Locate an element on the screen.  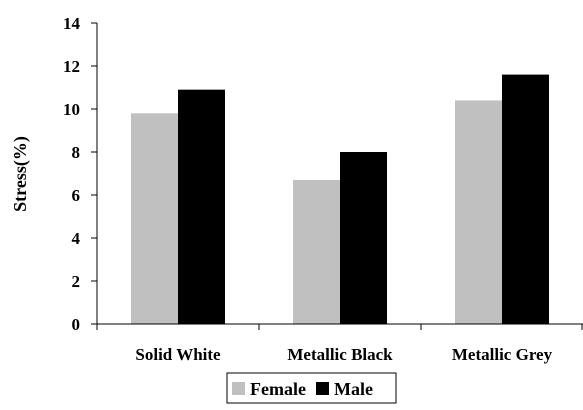
y-axis-title: Stress(%) is located at coordinates (20, 174).